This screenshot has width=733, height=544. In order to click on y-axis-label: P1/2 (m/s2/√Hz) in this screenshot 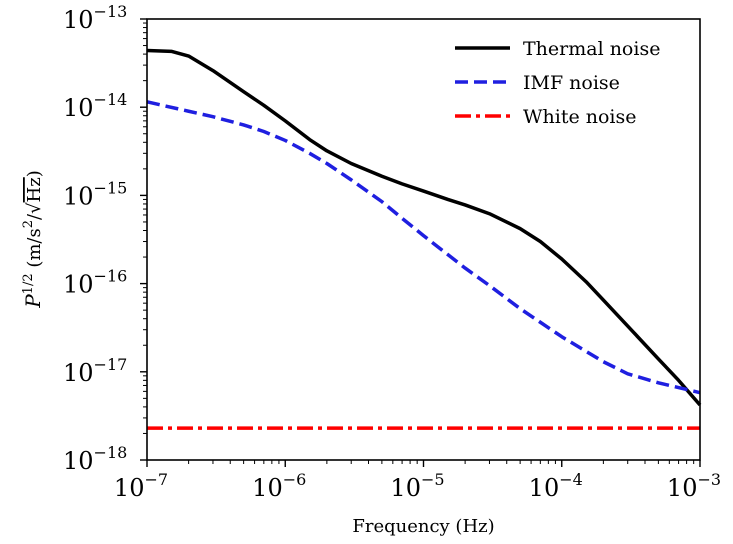, I will do `click(33, 239)`.